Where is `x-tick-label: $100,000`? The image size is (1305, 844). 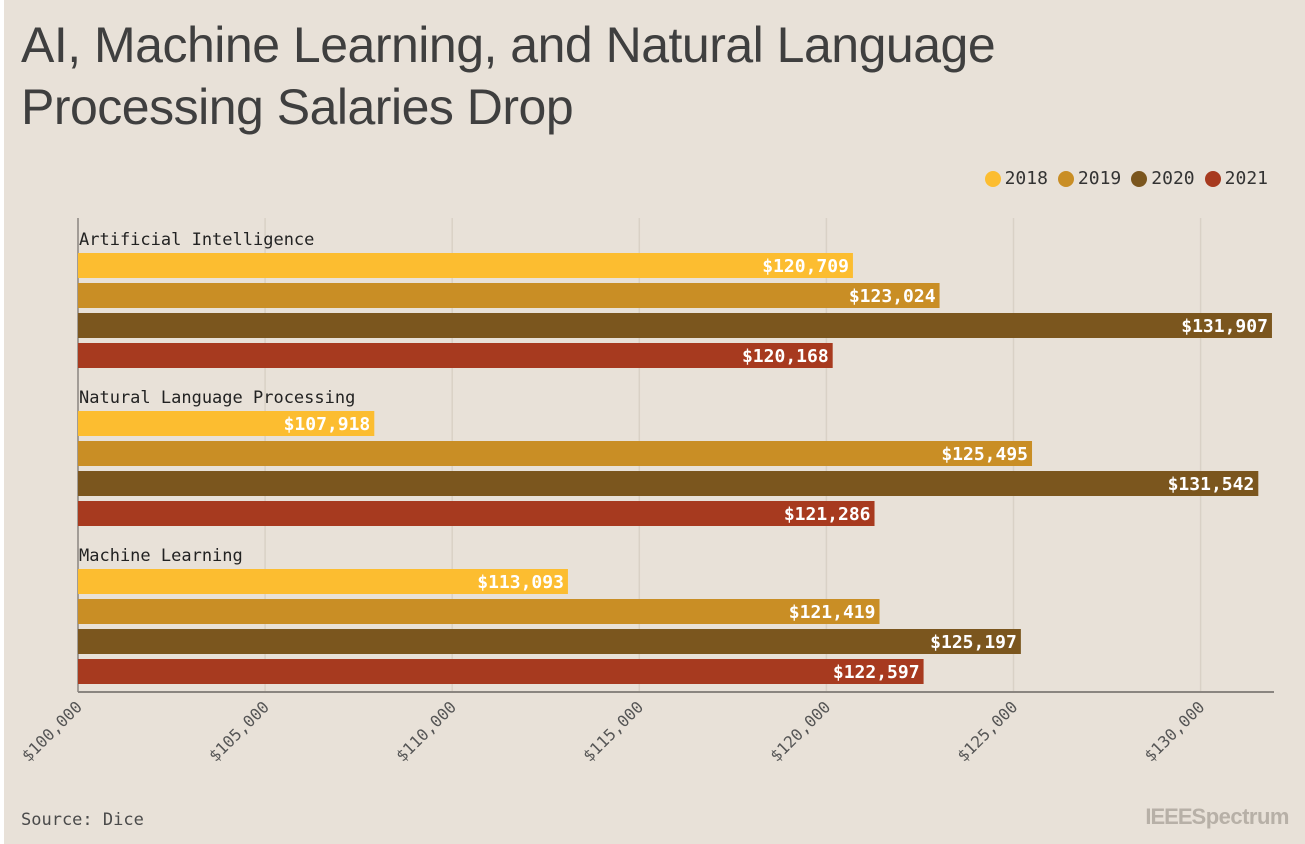
x-tick-label: $100,000 is located at coordinates (52, 731).